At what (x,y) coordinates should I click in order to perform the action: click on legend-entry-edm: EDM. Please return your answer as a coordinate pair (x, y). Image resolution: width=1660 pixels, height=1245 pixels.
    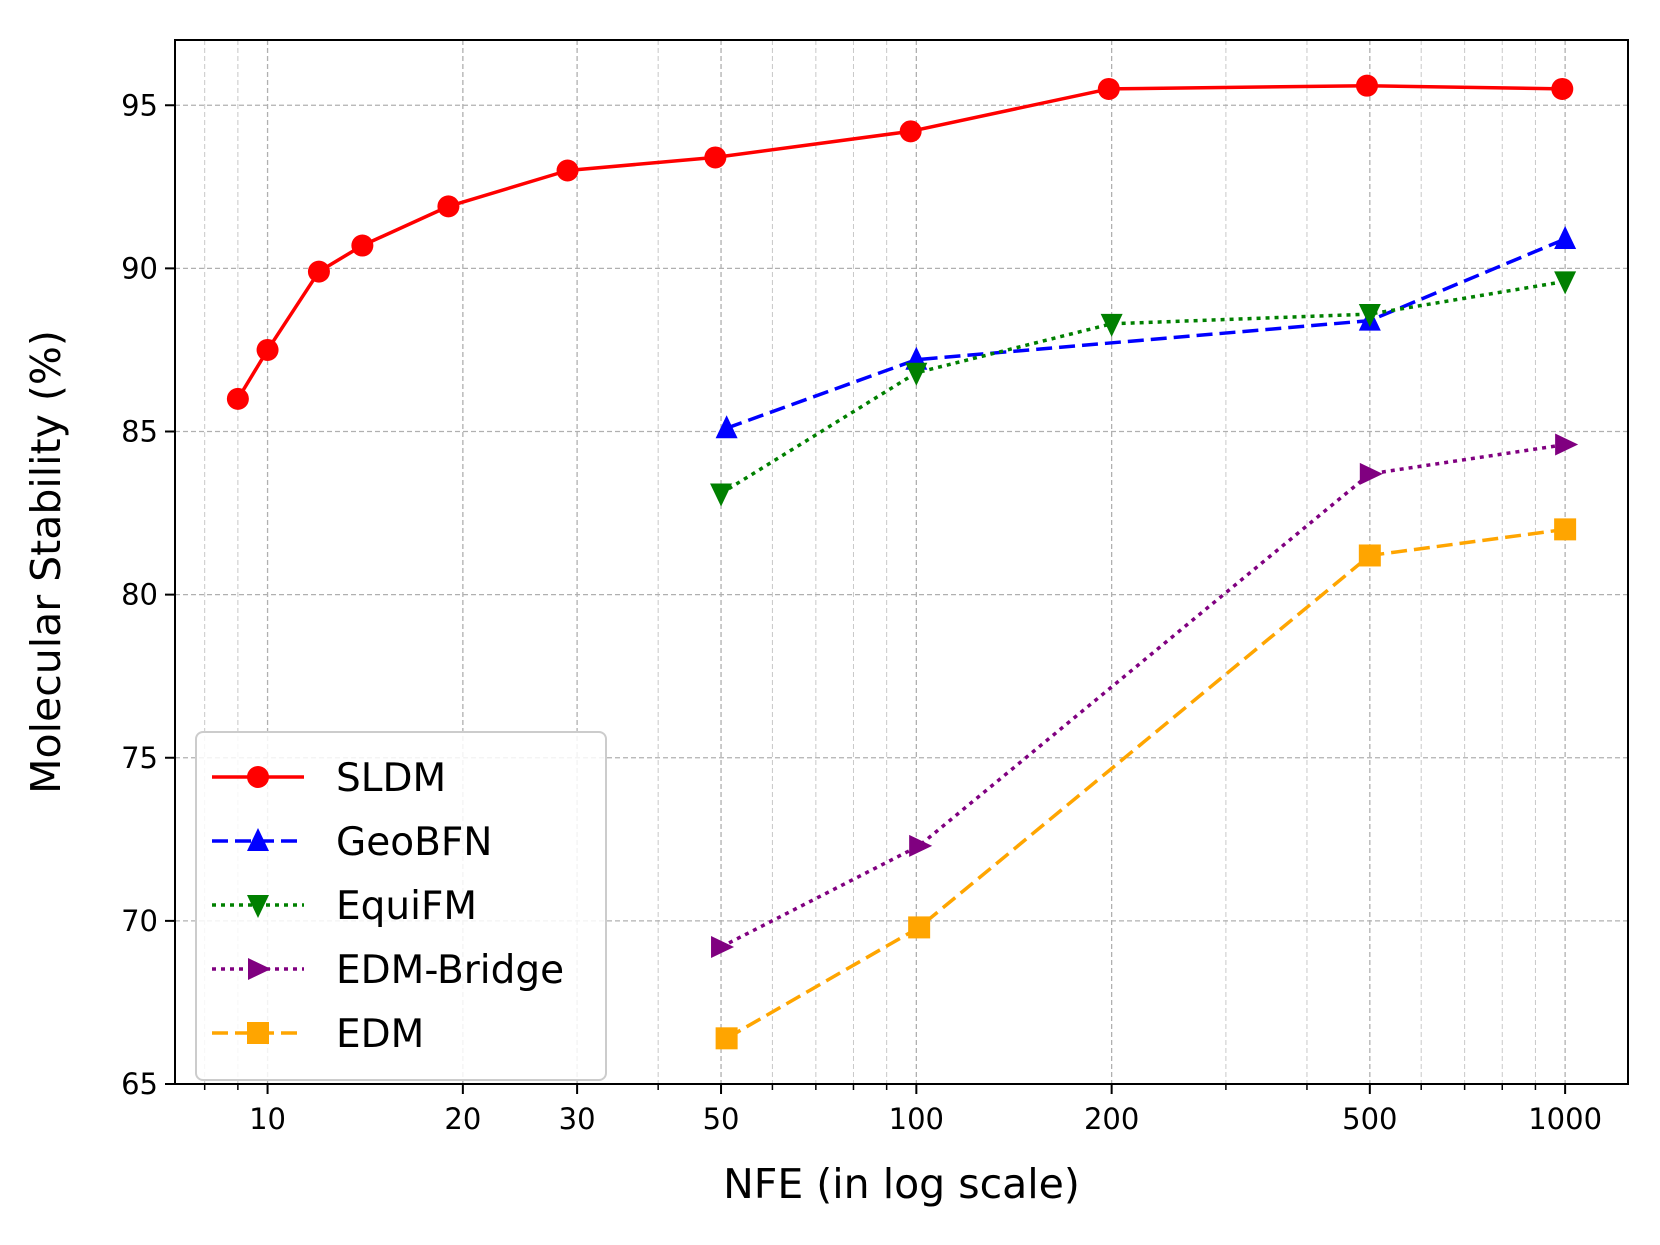
    Looking at the image, I should click on (318, 1034).